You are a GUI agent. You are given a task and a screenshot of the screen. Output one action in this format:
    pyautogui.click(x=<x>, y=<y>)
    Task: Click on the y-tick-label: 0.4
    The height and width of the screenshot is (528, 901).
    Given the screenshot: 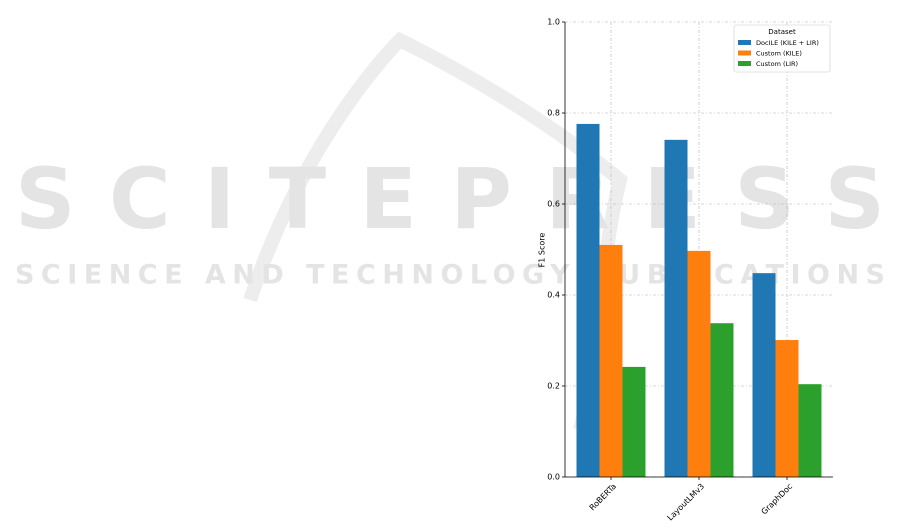 What is the action you would take?
    pyautogui.click(x=553, y=295)
    